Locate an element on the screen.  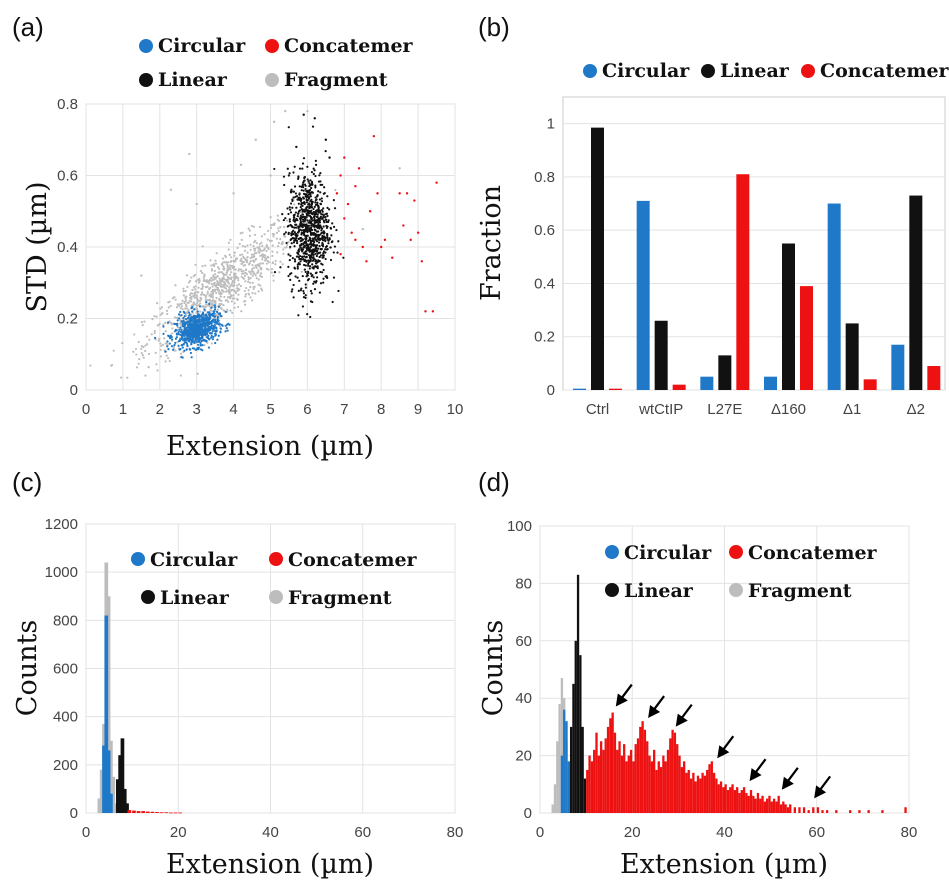
bar-concatemer is located at coordinates (615, 389).